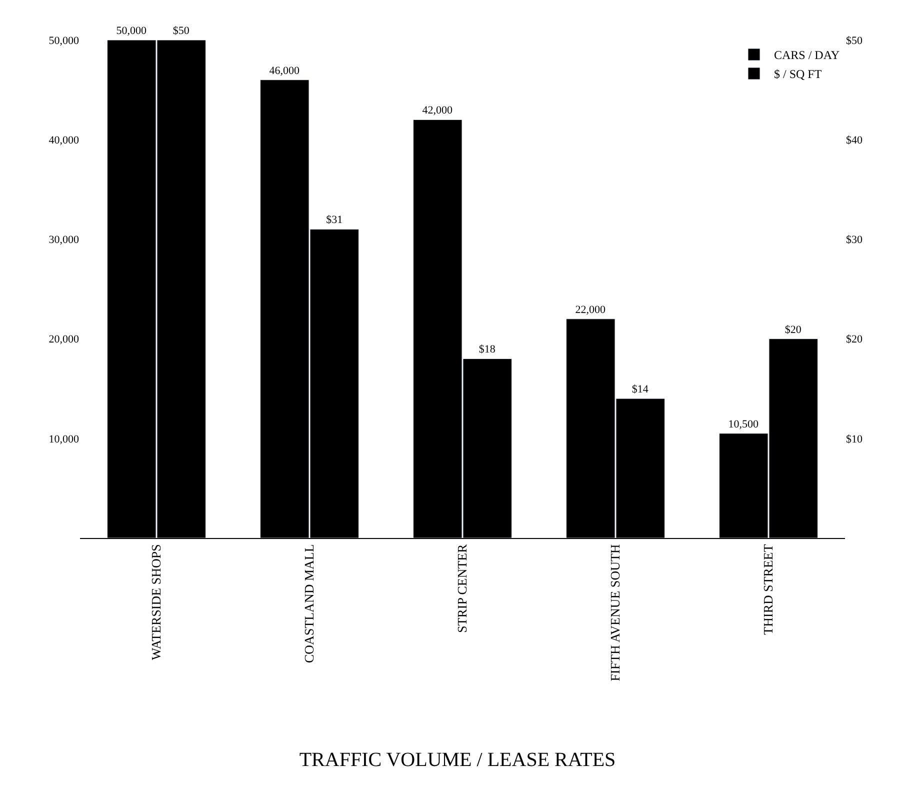 The height and width of the screenshot is (798, 915). What do you see at coordinates (590, 310) in the screenshot?
I see `data-label: 22,000` at bounding box center [590, 310].